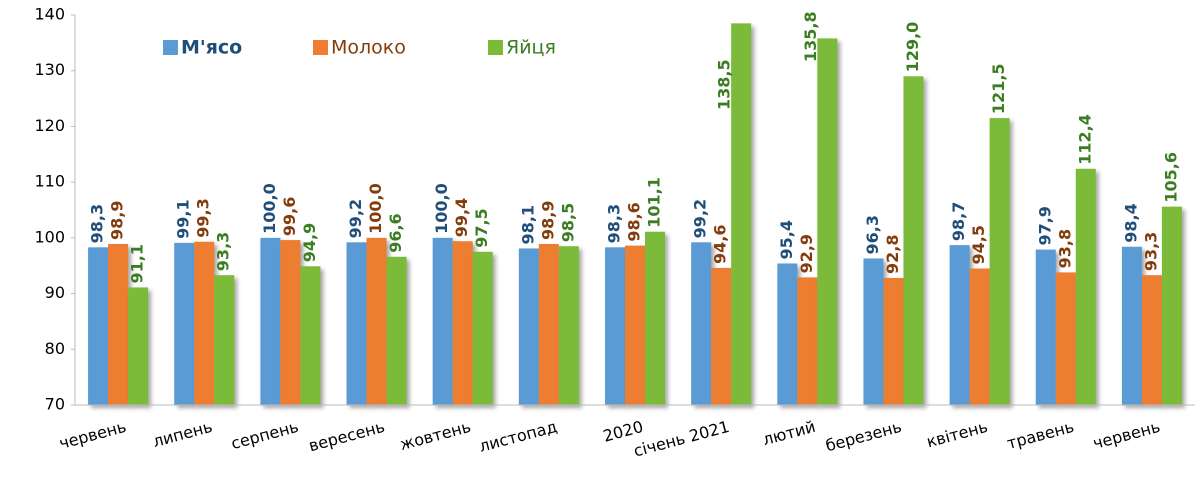  I want to click on x-tick-label: травень, so click(1040, 435).